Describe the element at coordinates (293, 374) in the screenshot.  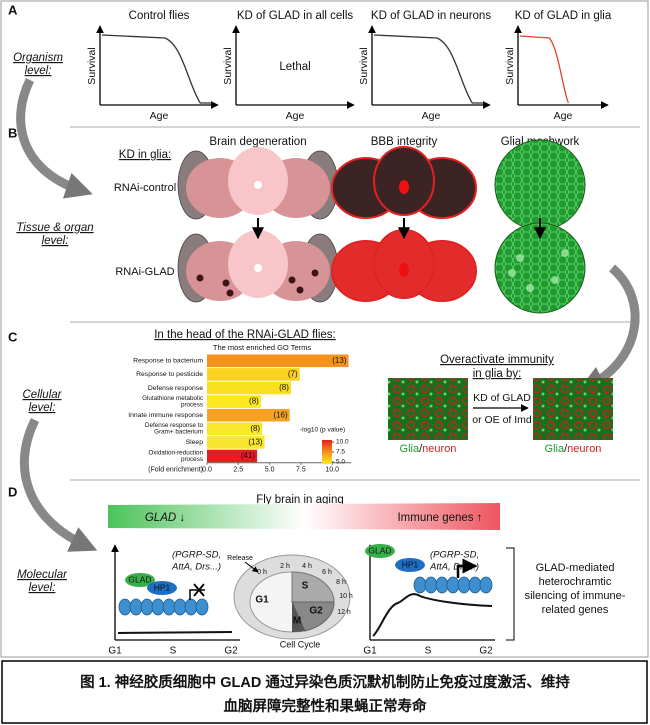
I see `gene-count: (7)` at that location.